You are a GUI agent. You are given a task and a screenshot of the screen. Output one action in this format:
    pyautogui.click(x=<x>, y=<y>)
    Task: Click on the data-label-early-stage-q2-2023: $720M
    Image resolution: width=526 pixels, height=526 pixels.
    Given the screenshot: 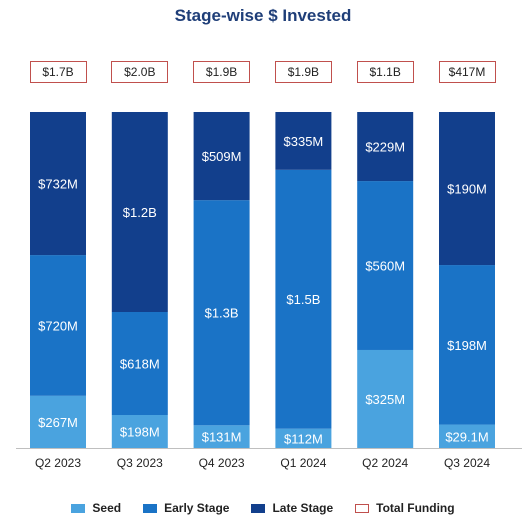 What is the action you would take?
    pyautogui.click(x=58, y=325)
    